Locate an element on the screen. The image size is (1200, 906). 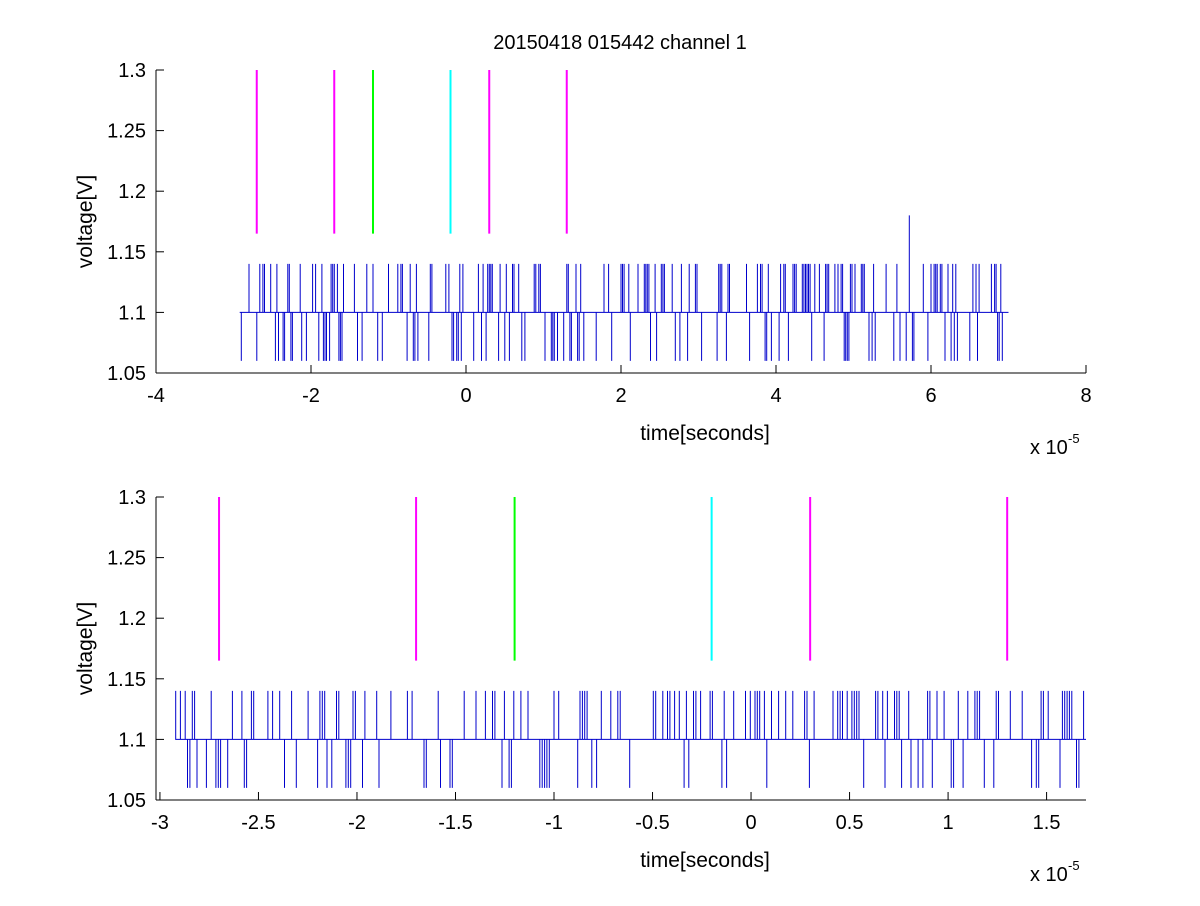
x-tick-label: -1 is located at coordinates (554, 823).